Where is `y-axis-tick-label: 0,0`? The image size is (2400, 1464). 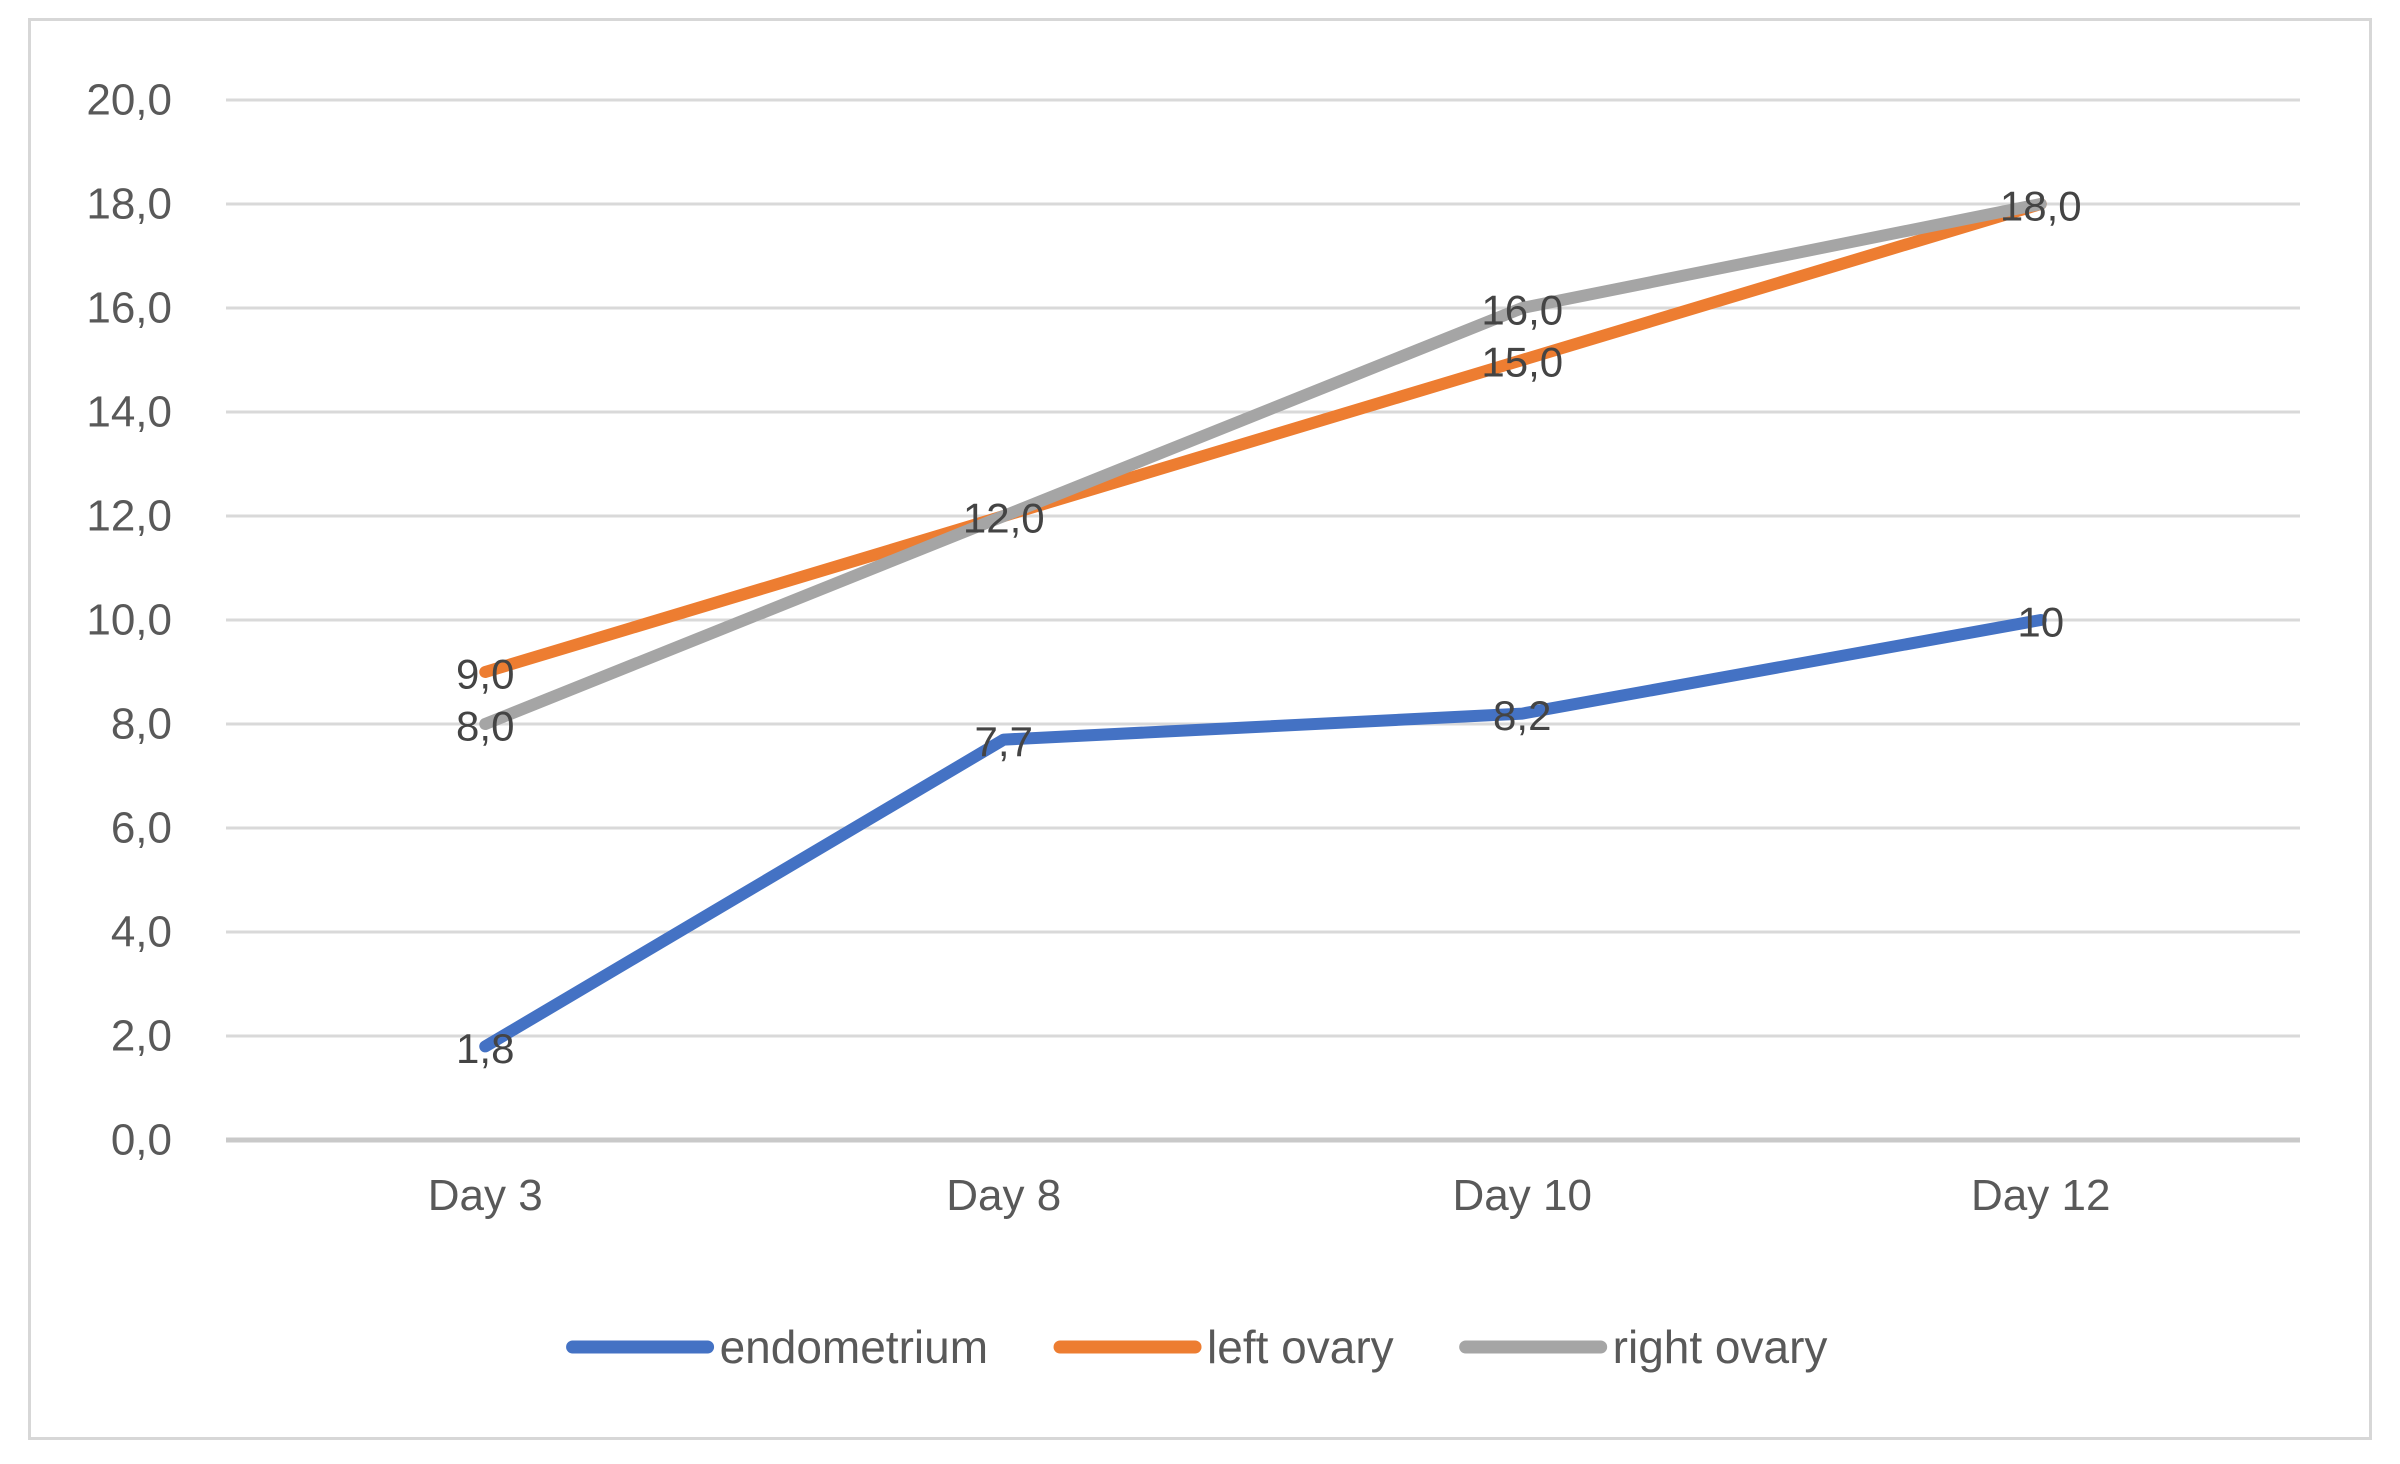
y-axis-tick-label: 0,0 is located at coordinates (141, 1140).